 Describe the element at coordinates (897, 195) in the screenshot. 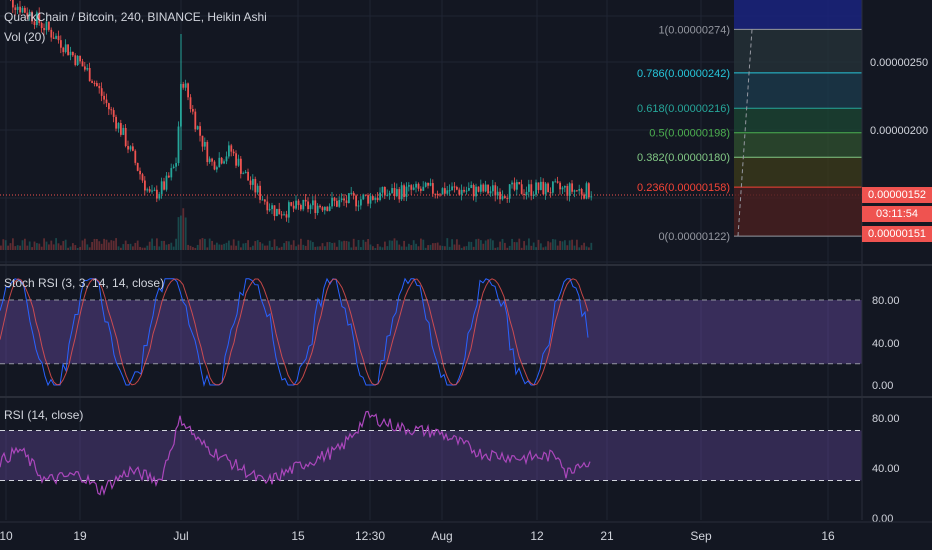

I see `current-price-badge: 0.00000152` at that location.